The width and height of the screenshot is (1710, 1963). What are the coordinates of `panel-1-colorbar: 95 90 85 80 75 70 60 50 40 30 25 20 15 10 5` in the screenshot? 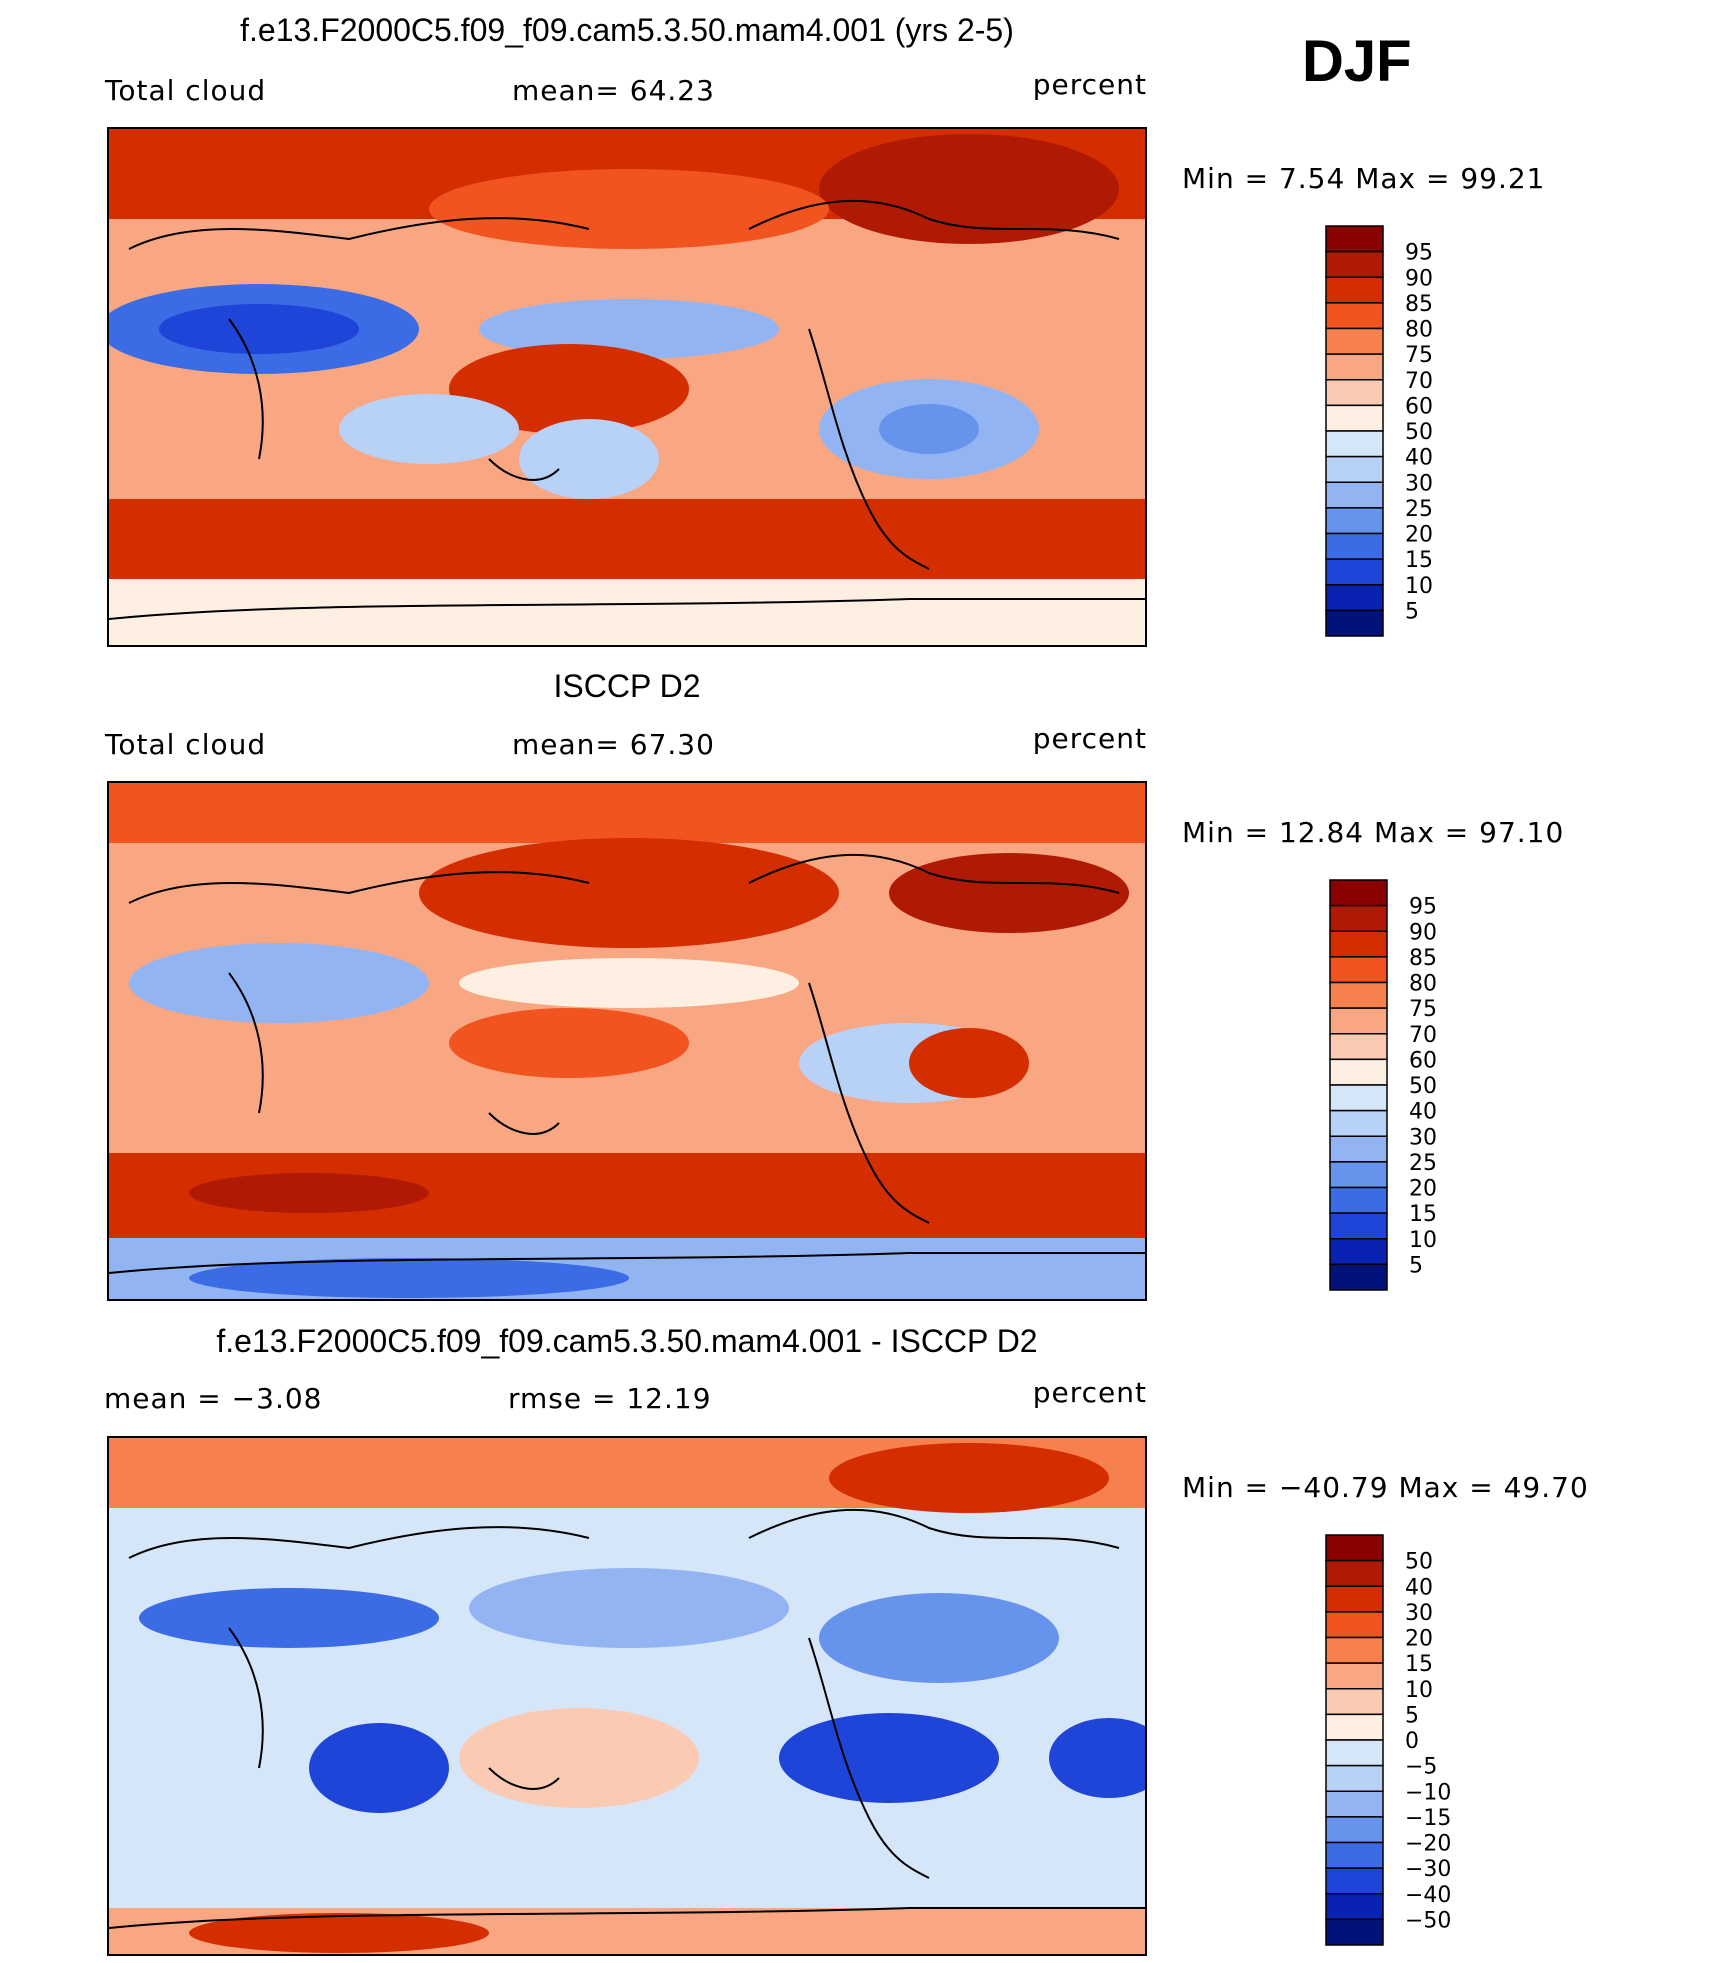 It's located at (1385, 431).